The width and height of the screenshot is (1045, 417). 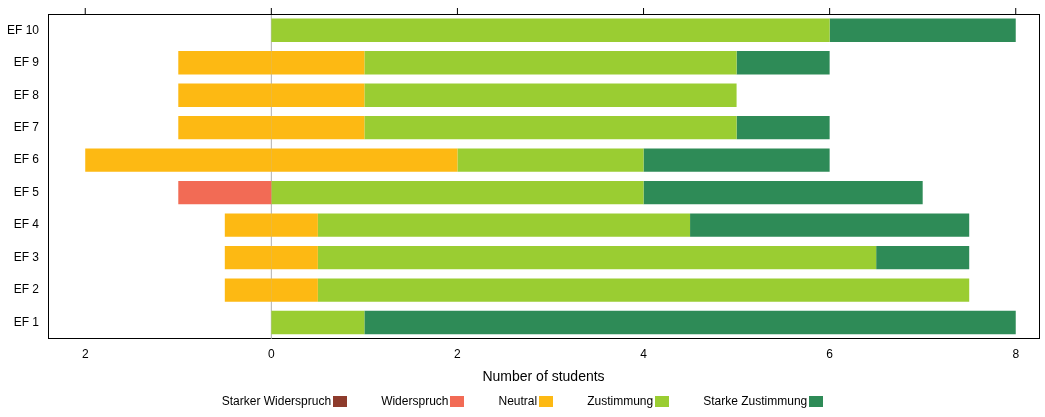 I want to click on x-tick-label: 0, so click(x=271, y=354).